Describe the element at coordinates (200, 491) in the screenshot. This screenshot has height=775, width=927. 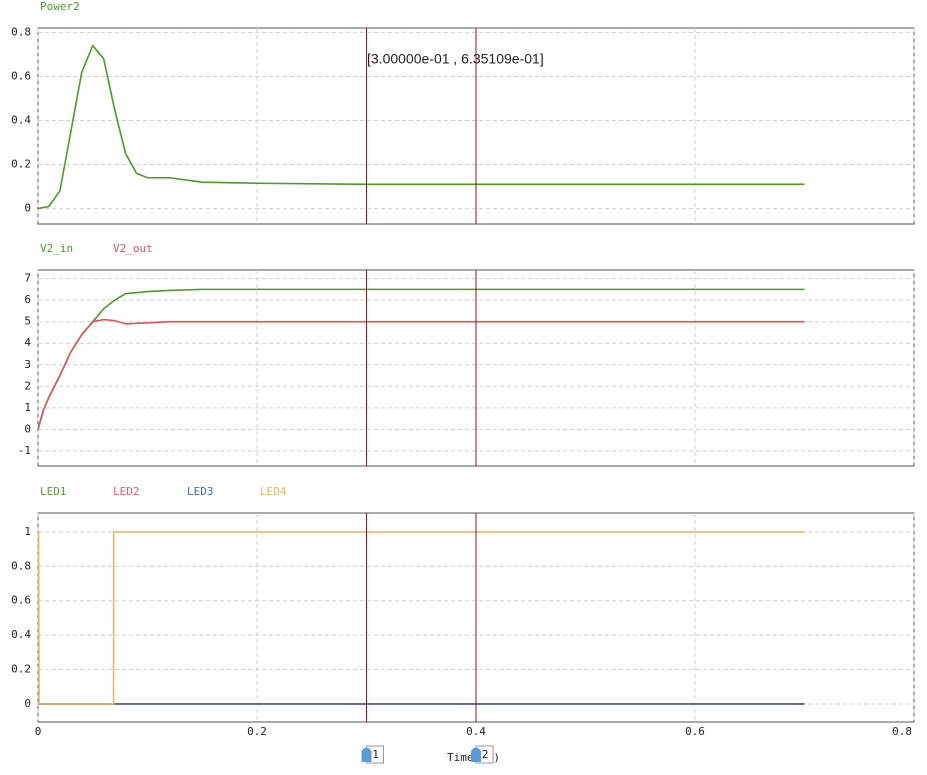
I see `legend-entry: LED3` at that location.